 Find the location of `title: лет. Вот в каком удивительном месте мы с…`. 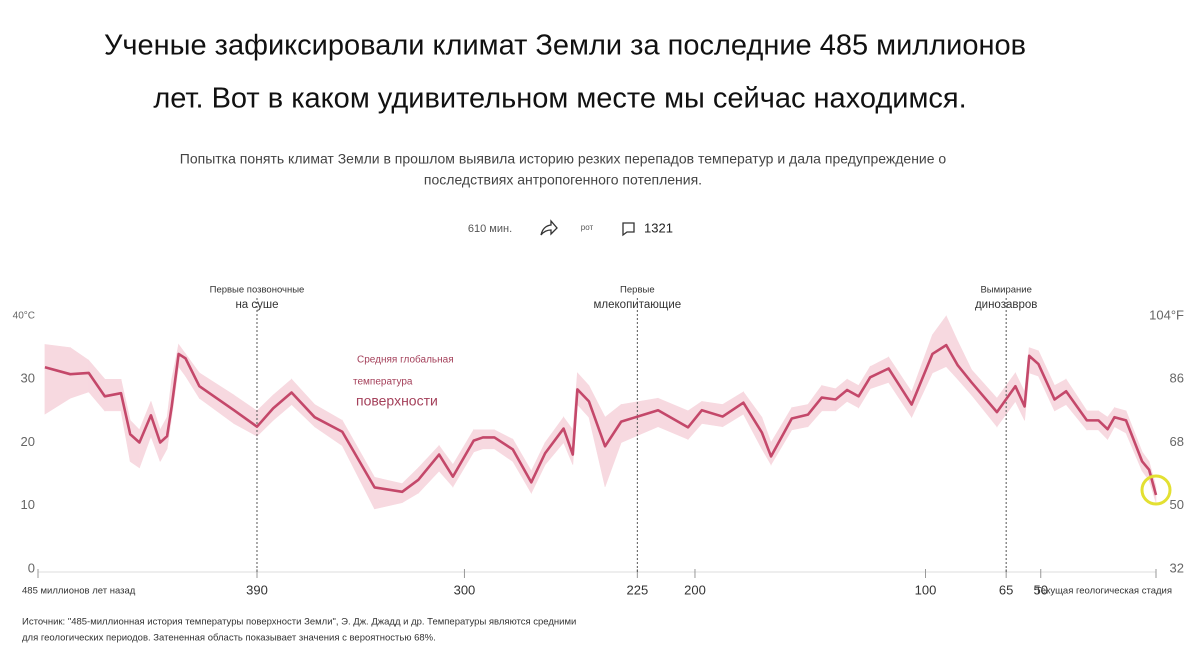

title: лет. Вот в каком удивительном месте мы с… is located at coordinates (559, 99).